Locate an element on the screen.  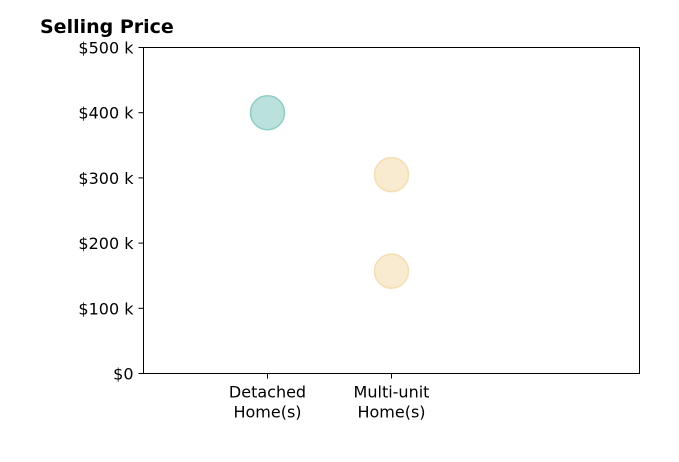
x-axis: Detached Home(s) Multi-unit Home(s) is located at coordinates (329, 397).